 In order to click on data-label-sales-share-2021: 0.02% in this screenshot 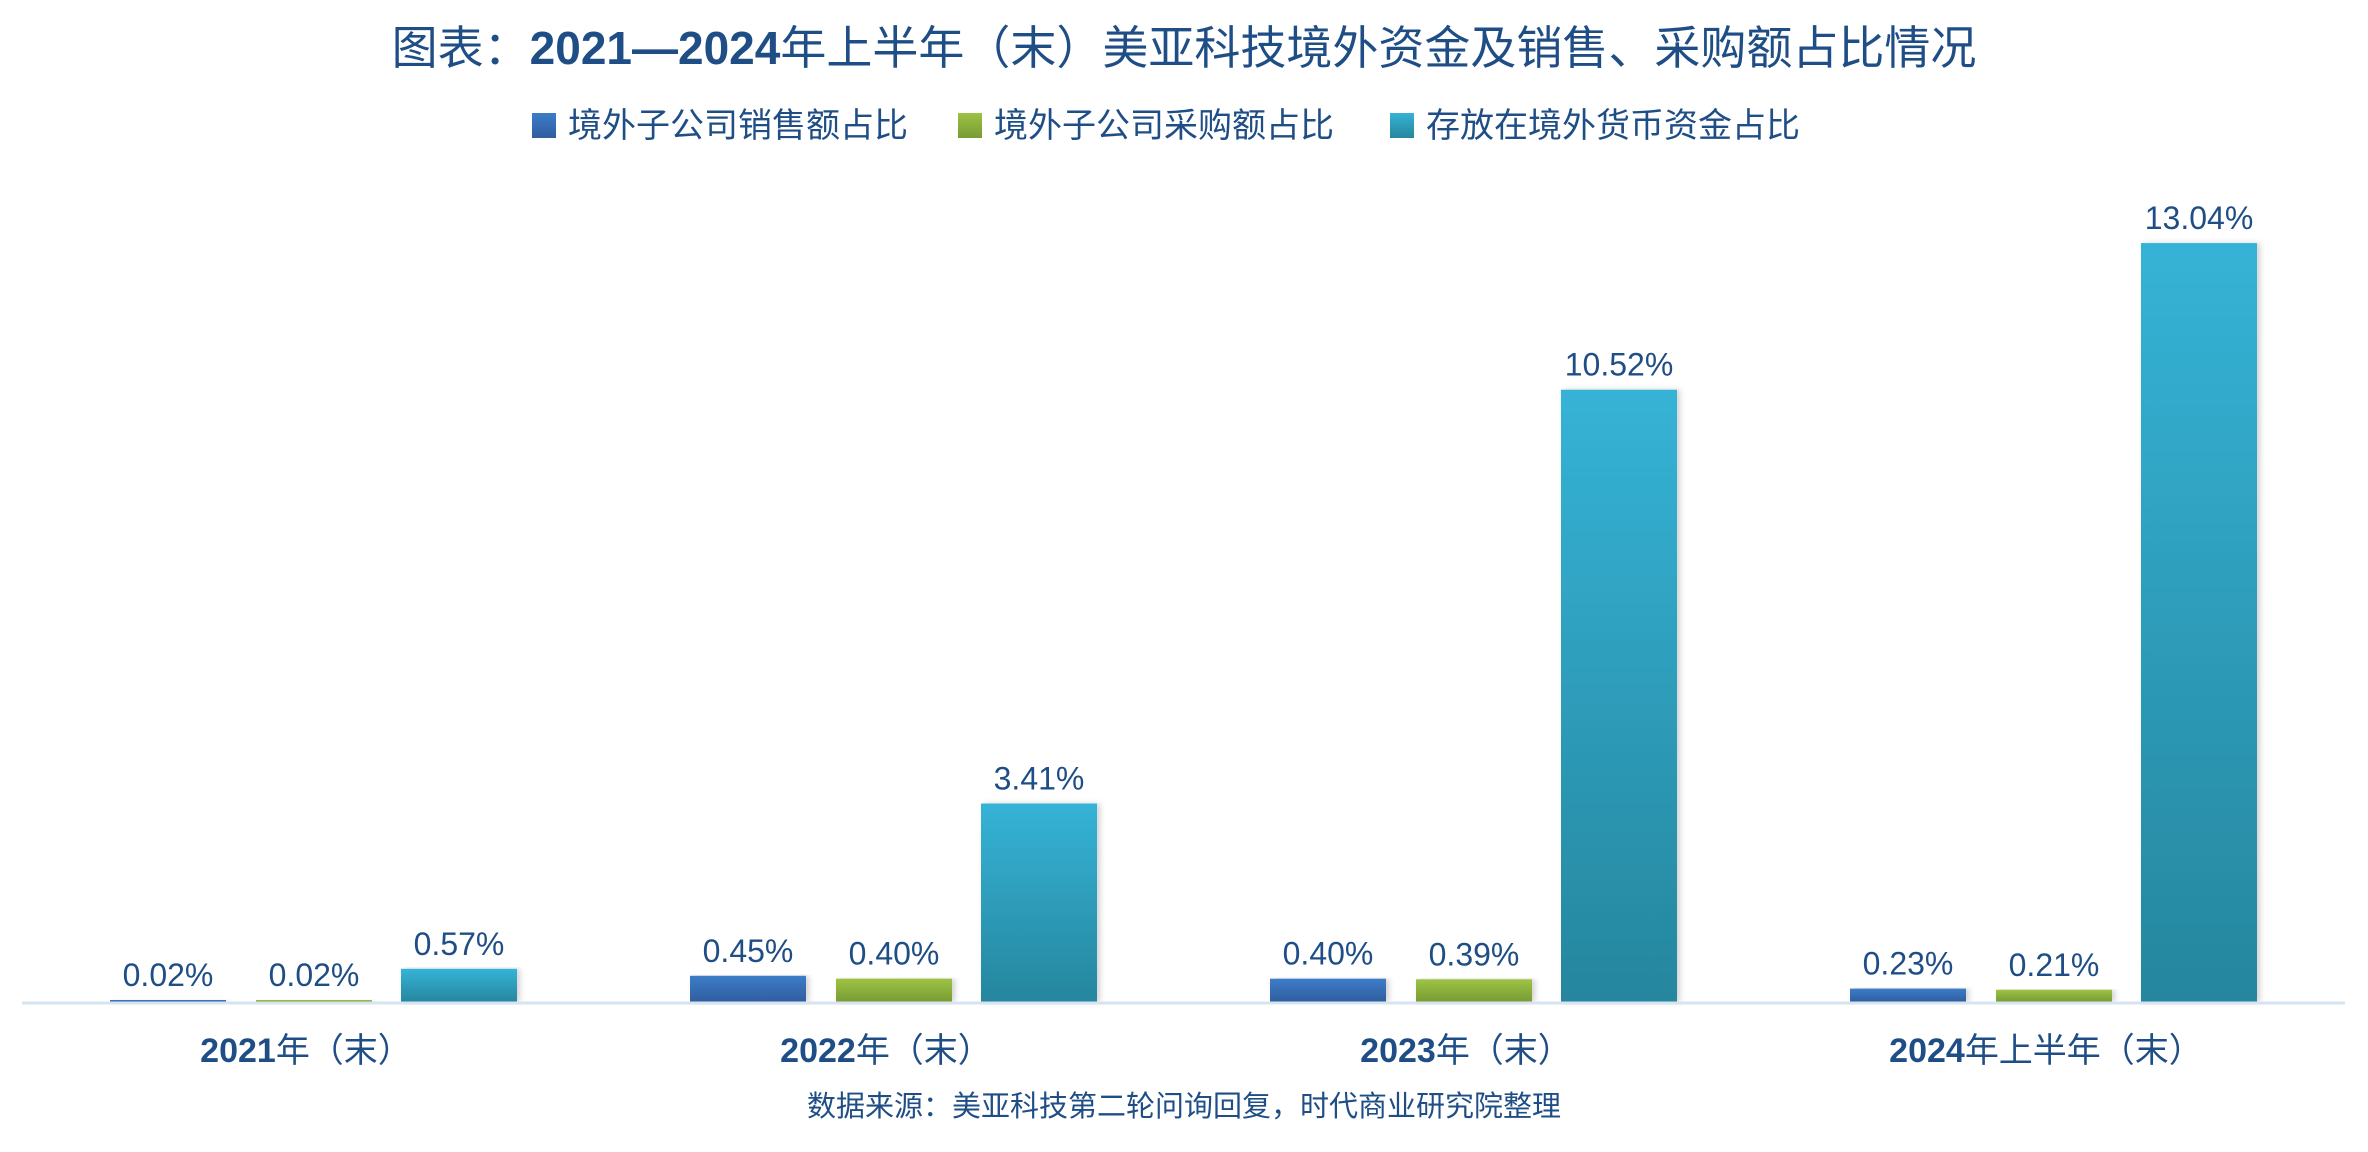, I will do `click(168, 975)`.